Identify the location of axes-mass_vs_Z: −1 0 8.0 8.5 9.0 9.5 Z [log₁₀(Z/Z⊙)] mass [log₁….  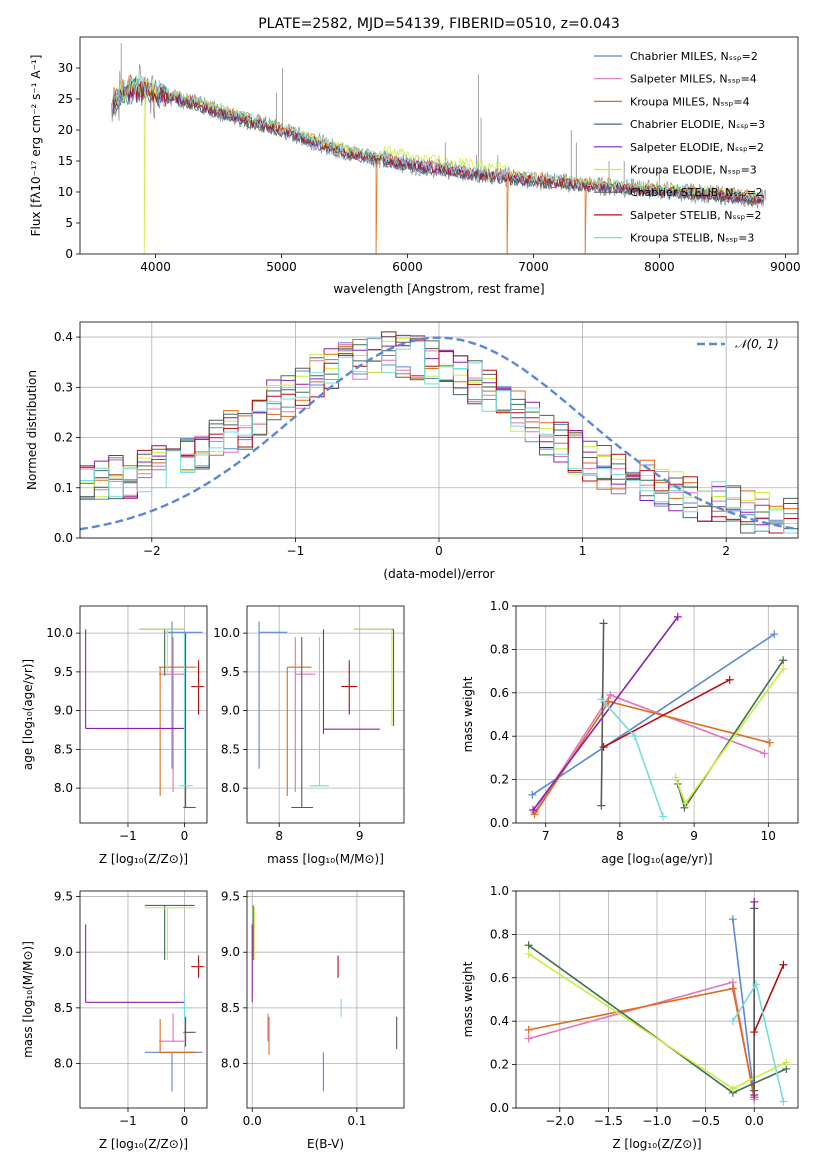
(114, 1020).